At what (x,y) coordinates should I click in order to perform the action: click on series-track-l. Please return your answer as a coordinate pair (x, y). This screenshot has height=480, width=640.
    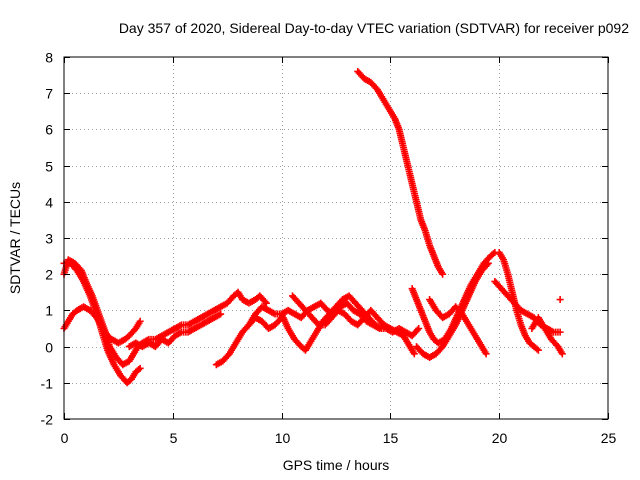
    Looking at the image, I should click on (457, 326).